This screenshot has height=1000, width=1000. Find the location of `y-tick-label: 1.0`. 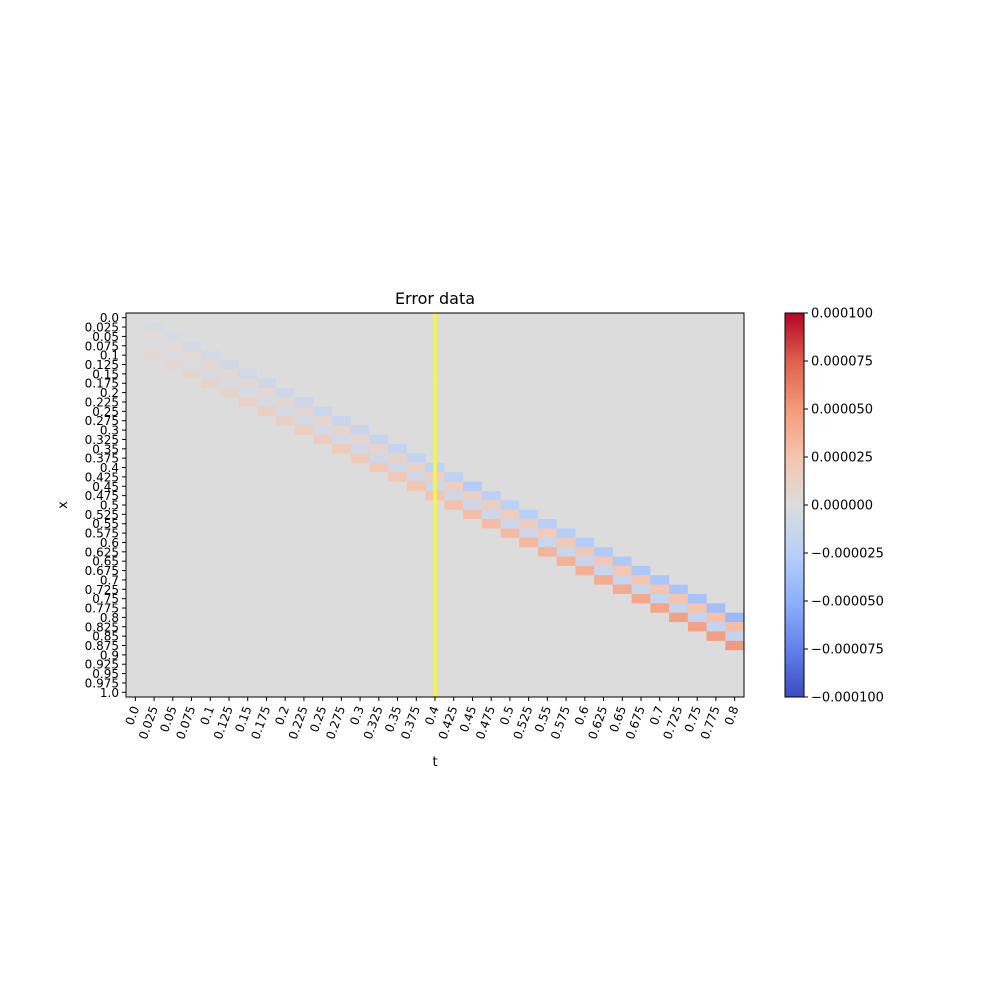

y-tick-label: 1.0 is located at coordinates (109, 693).